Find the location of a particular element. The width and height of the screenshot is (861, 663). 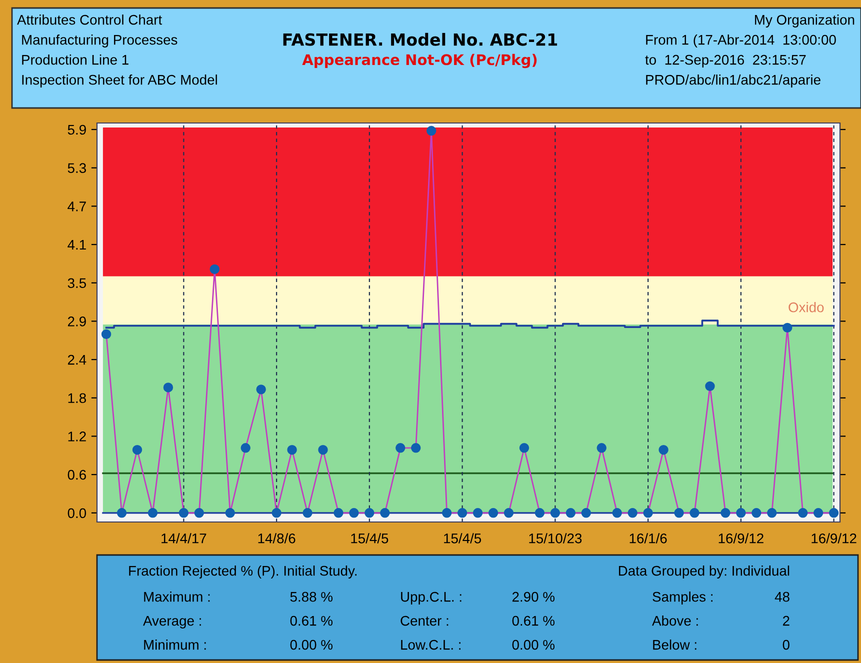

text: Average : is located at coordinates (172, 622).